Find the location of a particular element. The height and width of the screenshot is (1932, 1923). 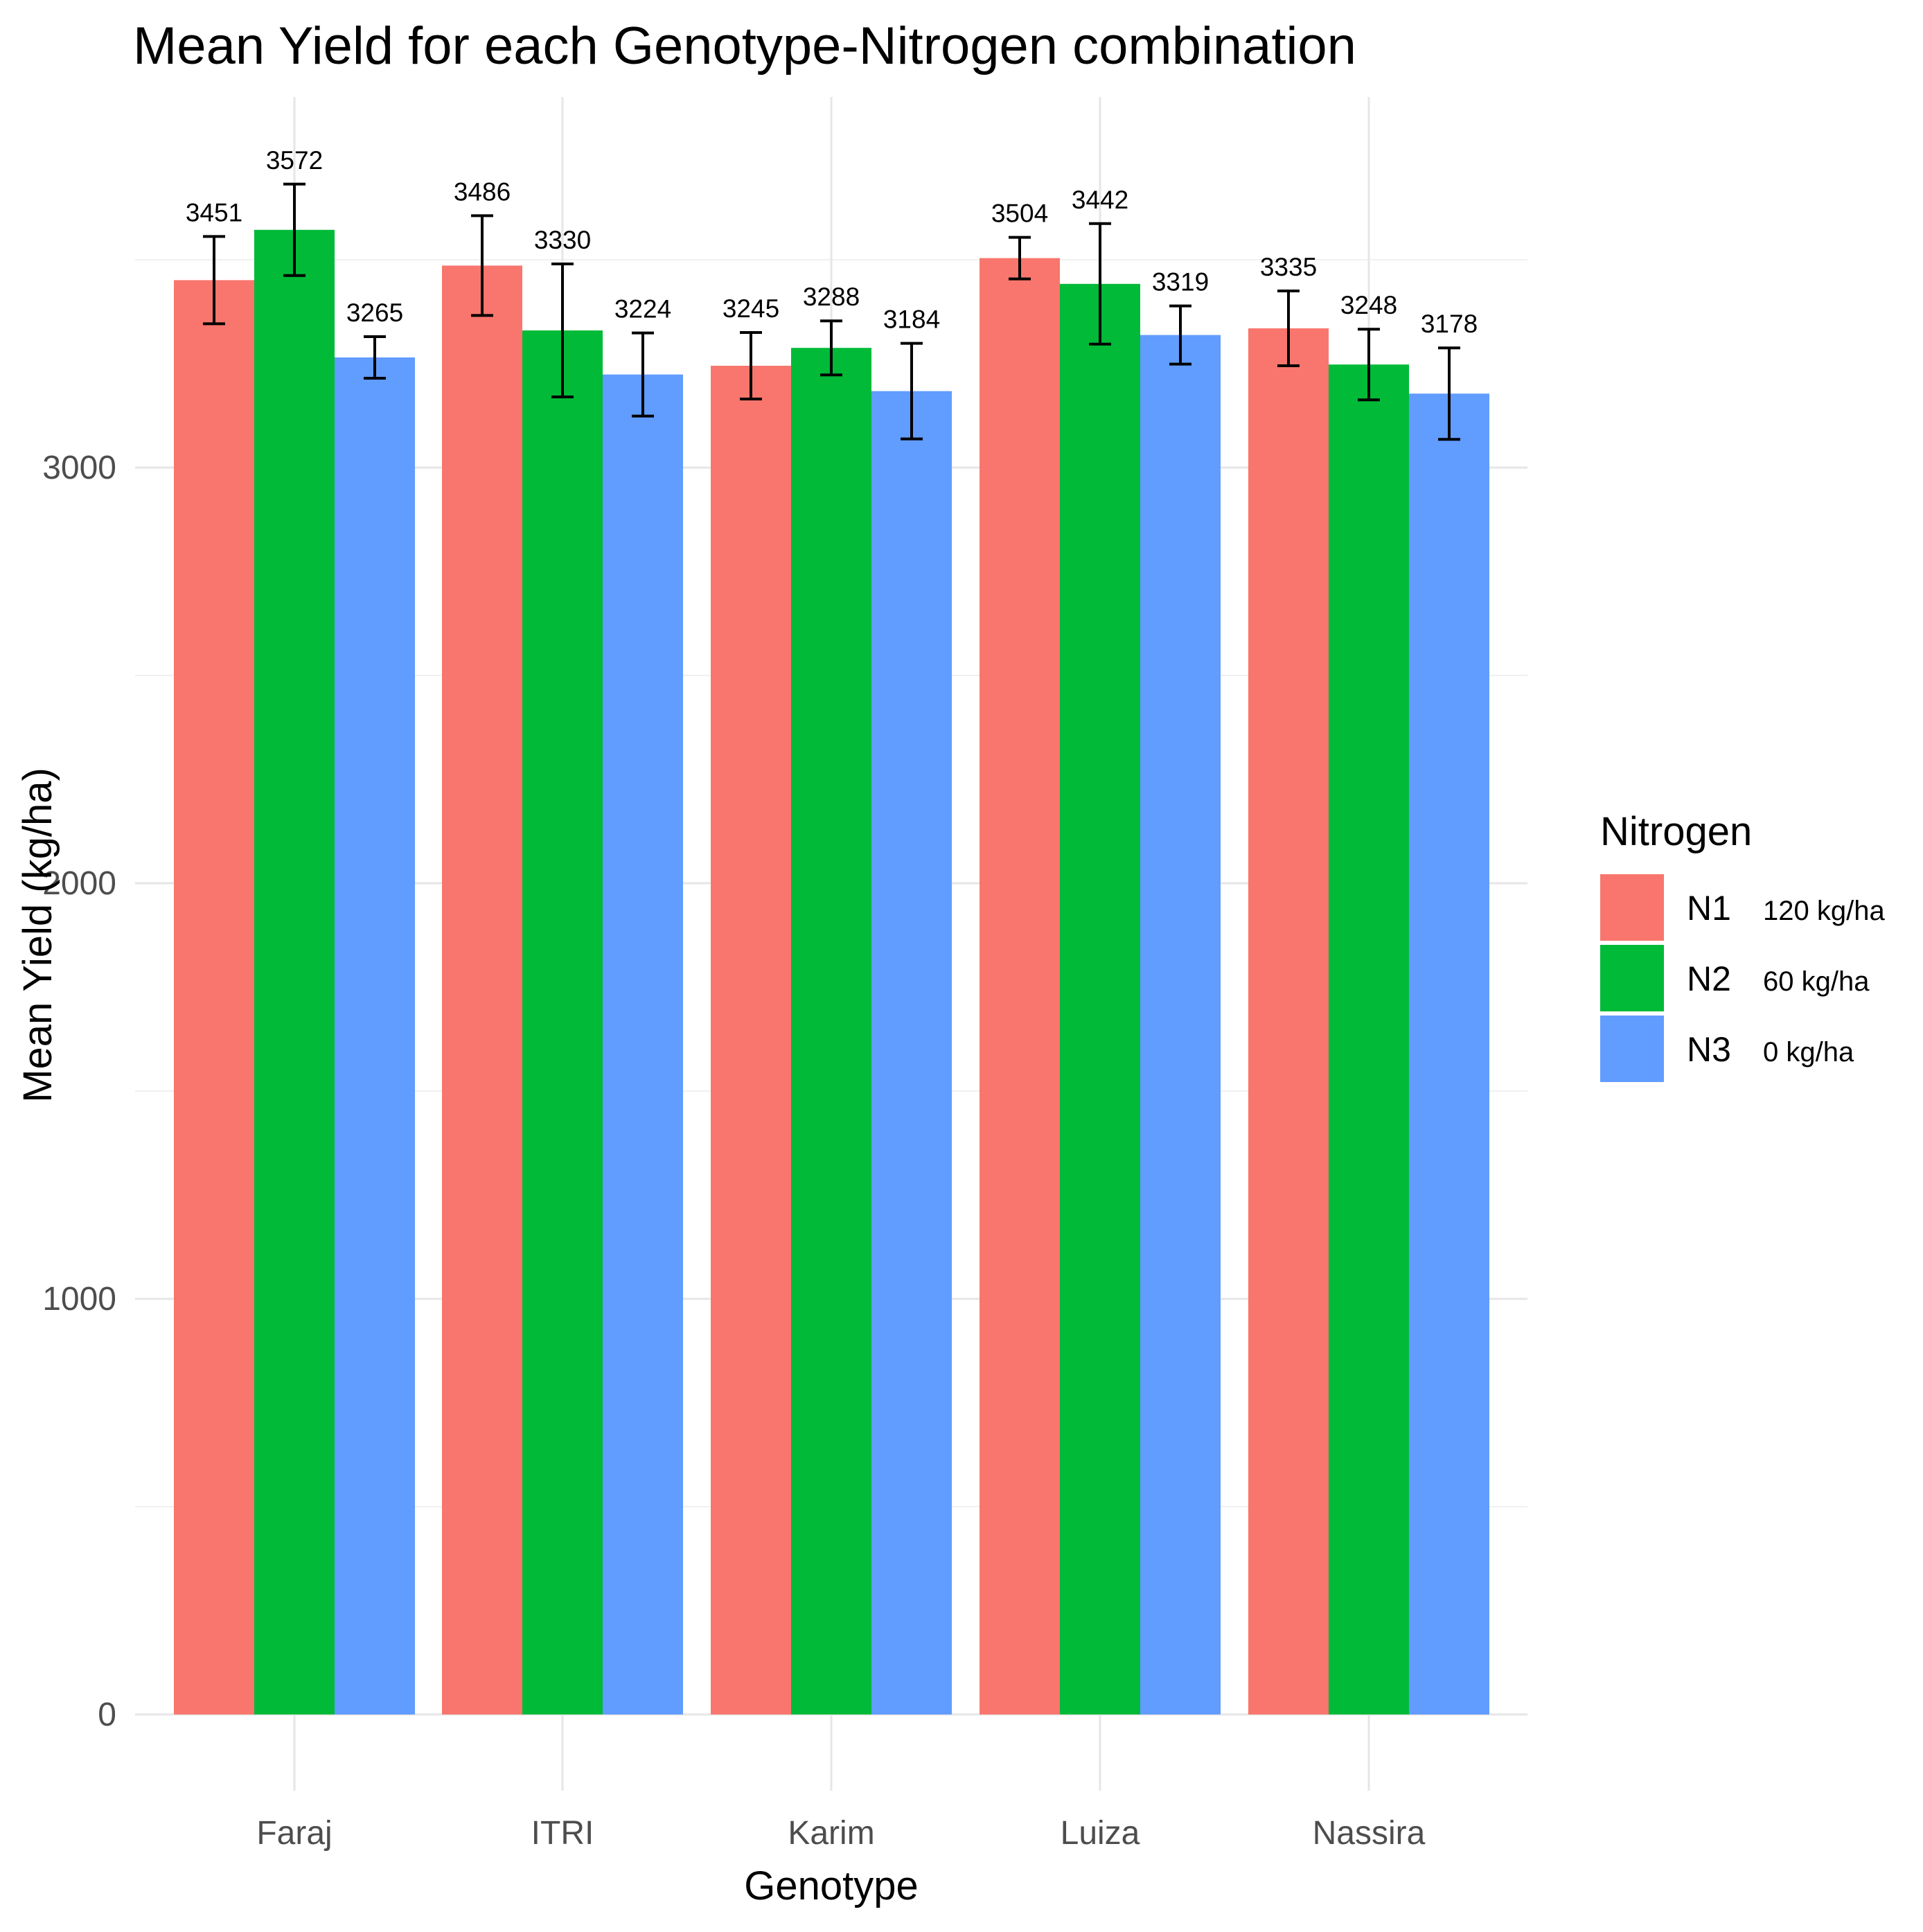

y-tick-label: 3000 is located at coordinates (79, 468).